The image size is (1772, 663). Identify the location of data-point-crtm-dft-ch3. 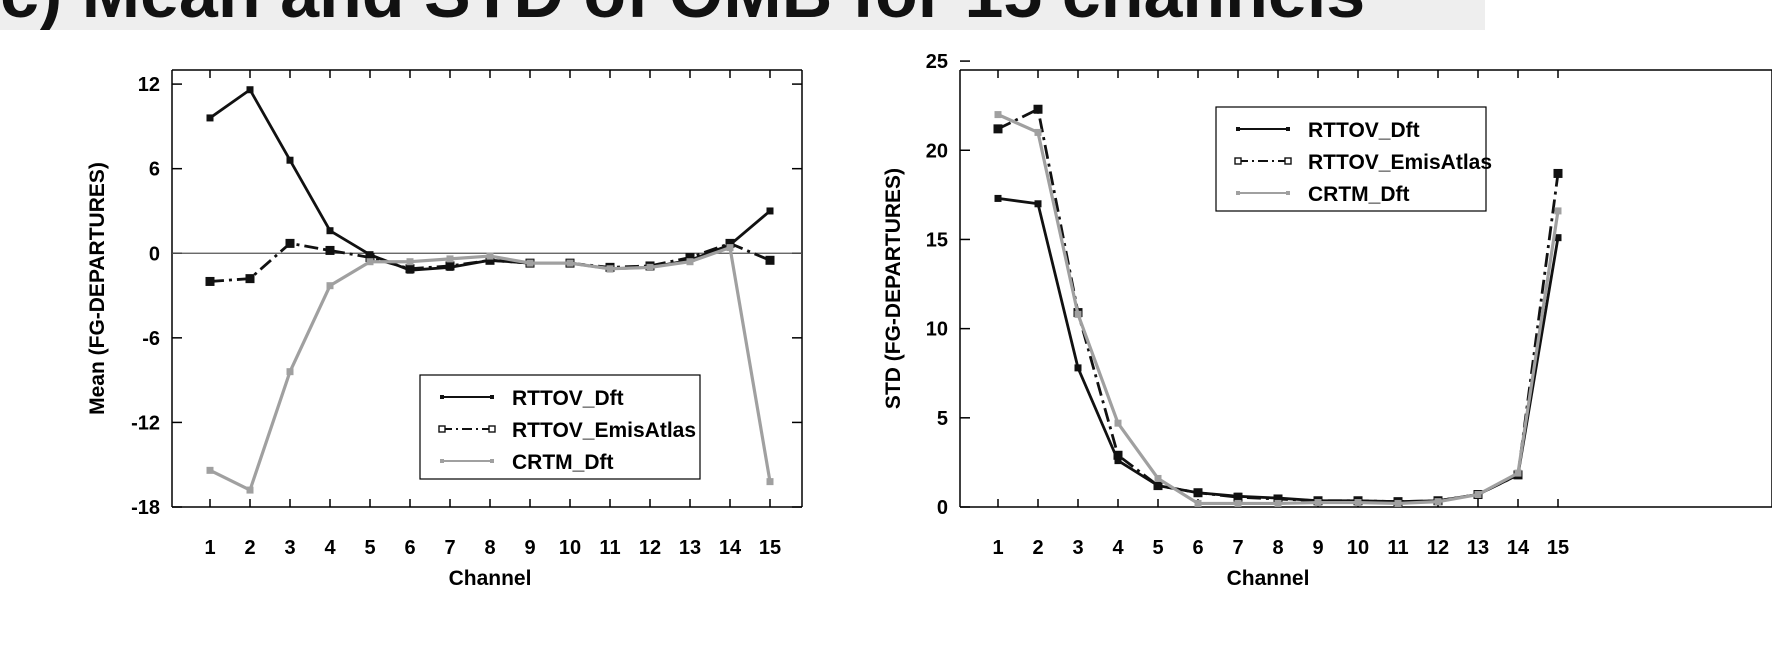
(1078, 314).